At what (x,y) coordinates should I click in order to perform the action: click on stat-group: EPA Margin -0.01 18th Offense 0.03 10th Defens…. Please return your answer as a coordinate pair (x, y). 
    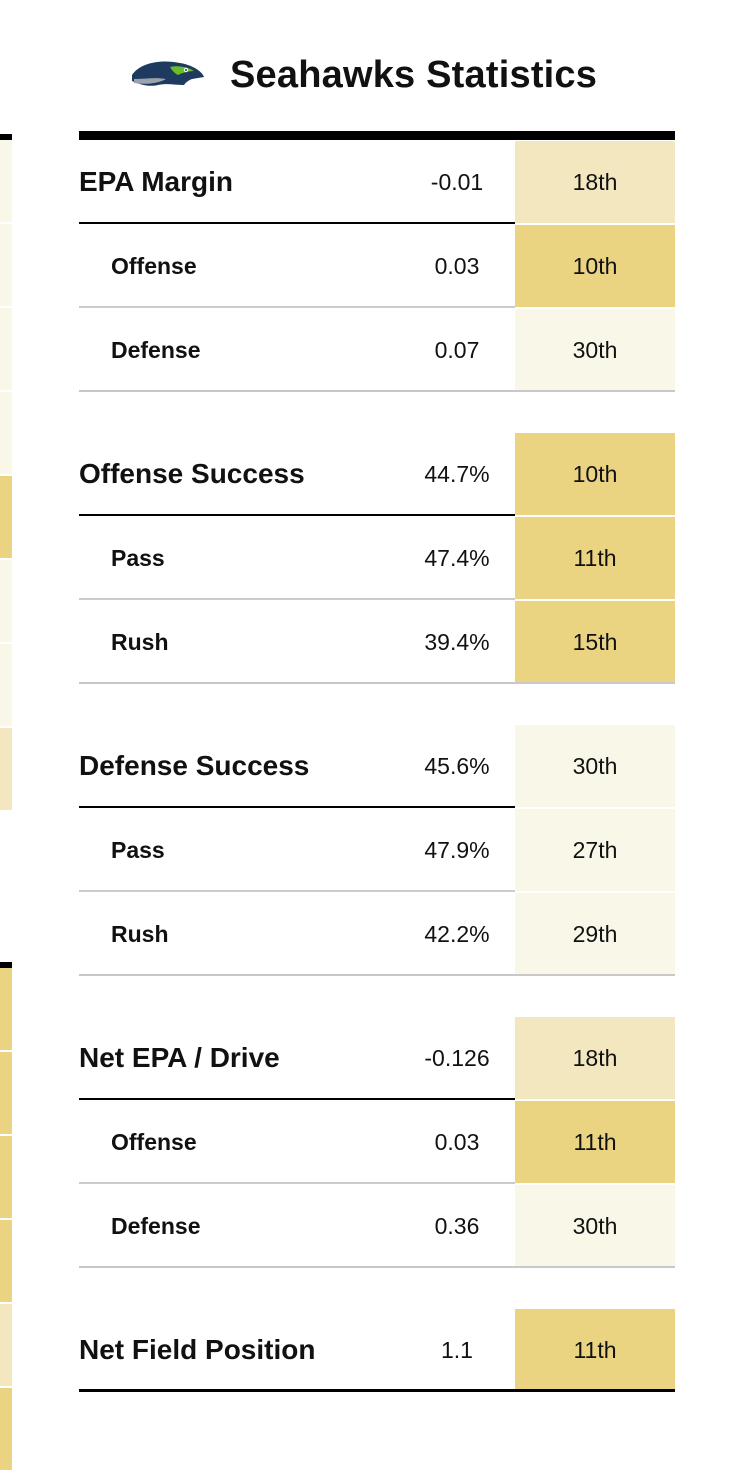
    Looking at the image, I should click on (377, 266).